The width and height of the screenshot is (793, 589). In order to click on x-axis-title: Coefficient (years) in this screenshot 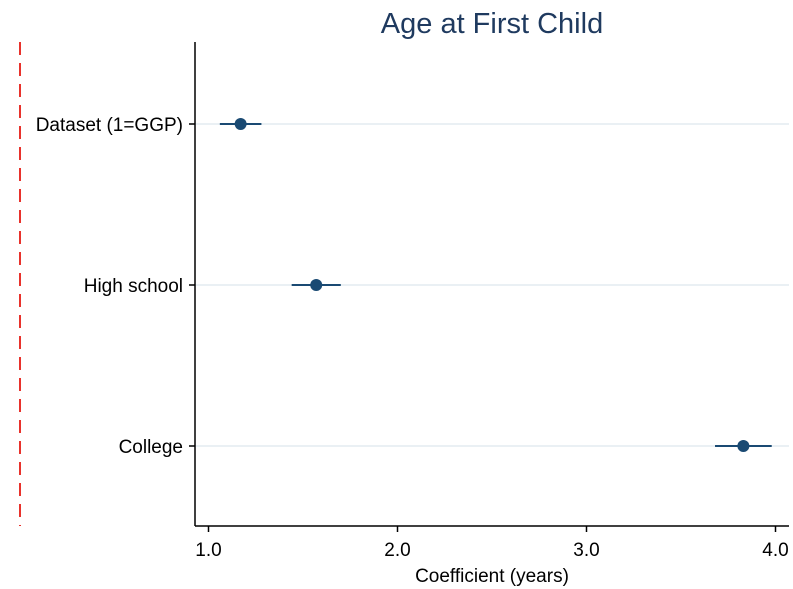, I will do `click(492, 576)`.